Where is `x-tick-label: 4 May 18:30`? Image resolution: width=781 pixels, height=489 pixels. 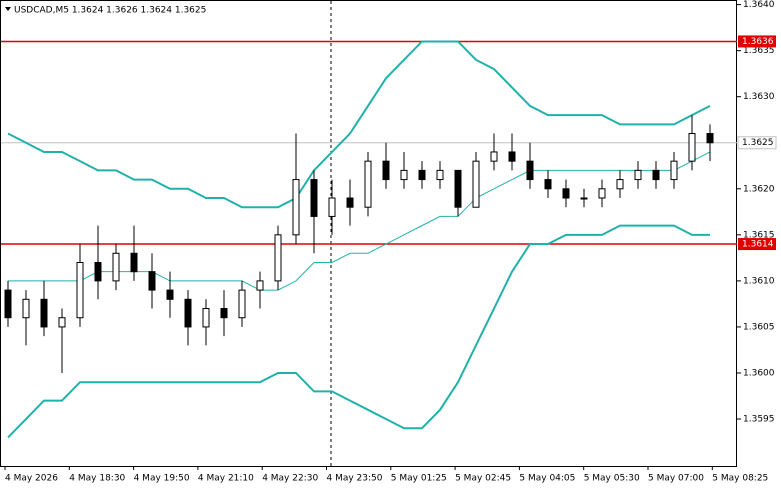
x-tick-label: 4 May 18:30 is located at coordinates (97, 479).